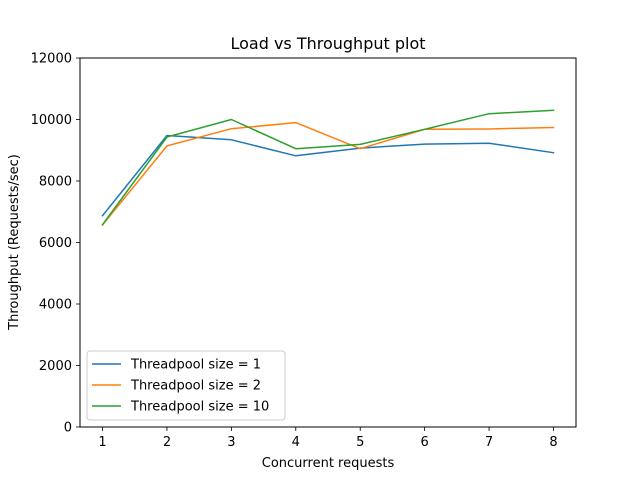  Describe the element at coordinates (55, 305) in the screenshot. I see `y-tick-label: 4000` at that location.